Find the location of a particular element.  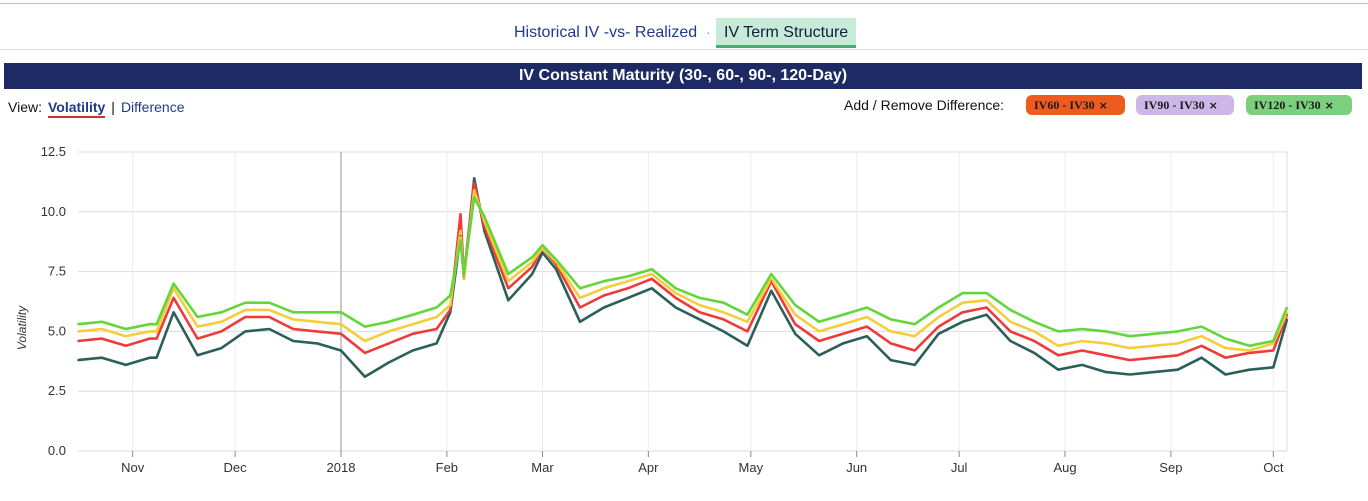

x-tick-label: May is located at coordinates (751, 467).